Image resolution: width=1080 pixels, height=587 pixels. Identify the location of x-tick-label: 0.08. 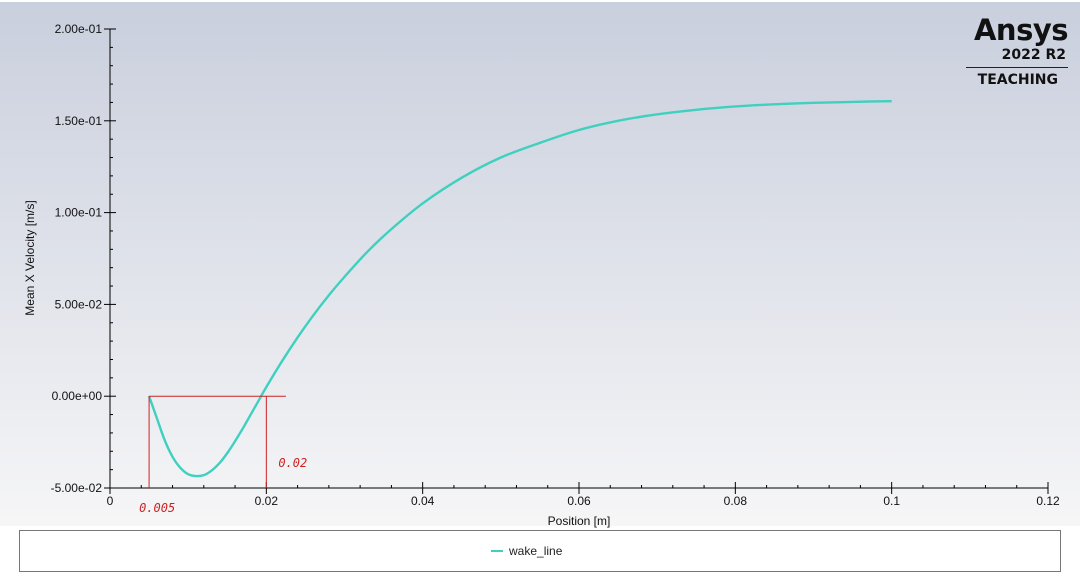
(736, 501).